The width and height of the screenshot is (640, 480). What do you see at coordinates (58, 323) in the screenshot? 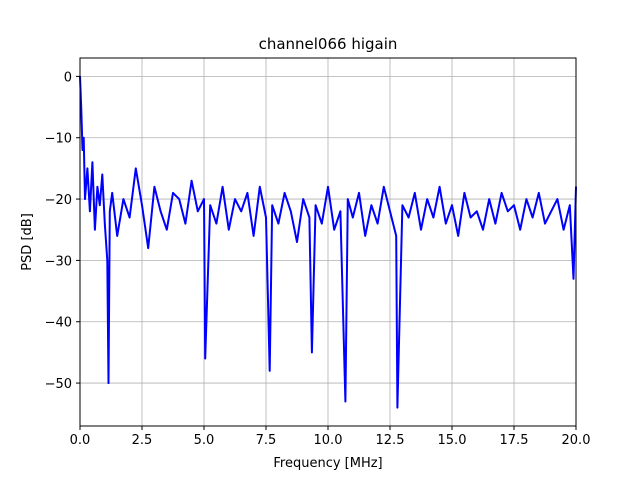
I see `y-tick-label: −40` at bounding box center [58, 323].